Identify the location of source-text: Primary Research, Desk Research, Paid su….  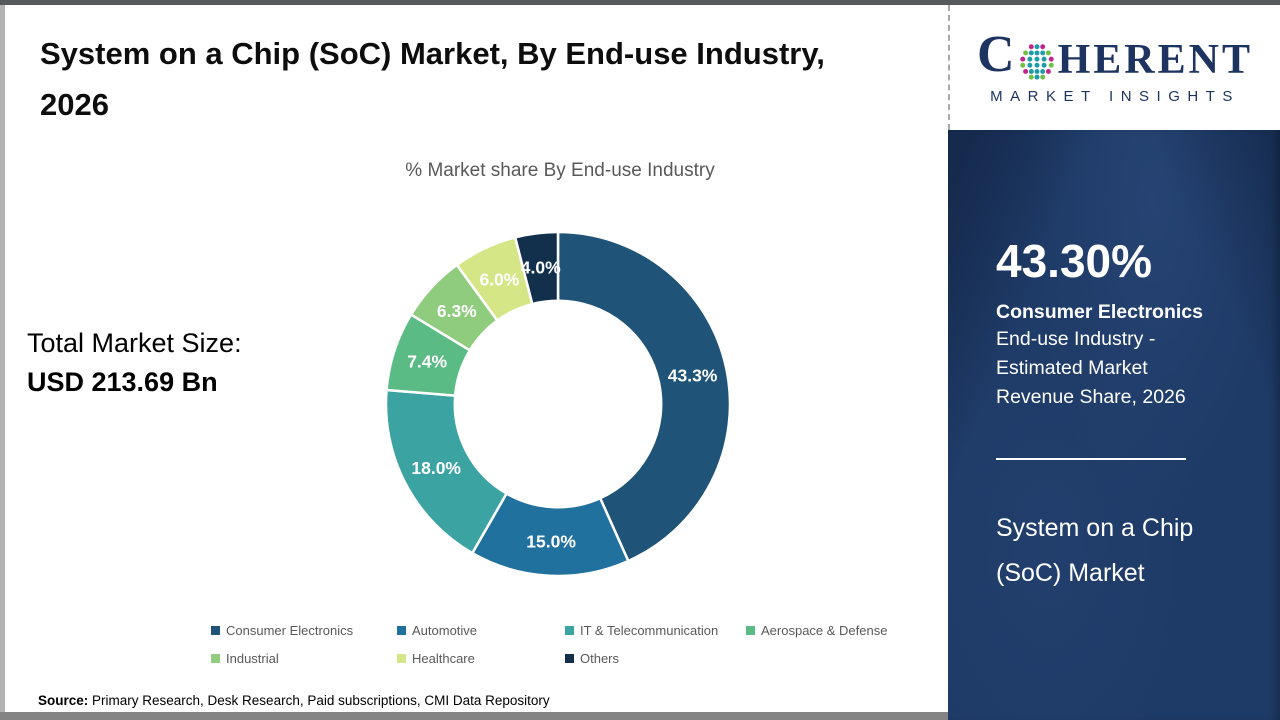
(319, 700).